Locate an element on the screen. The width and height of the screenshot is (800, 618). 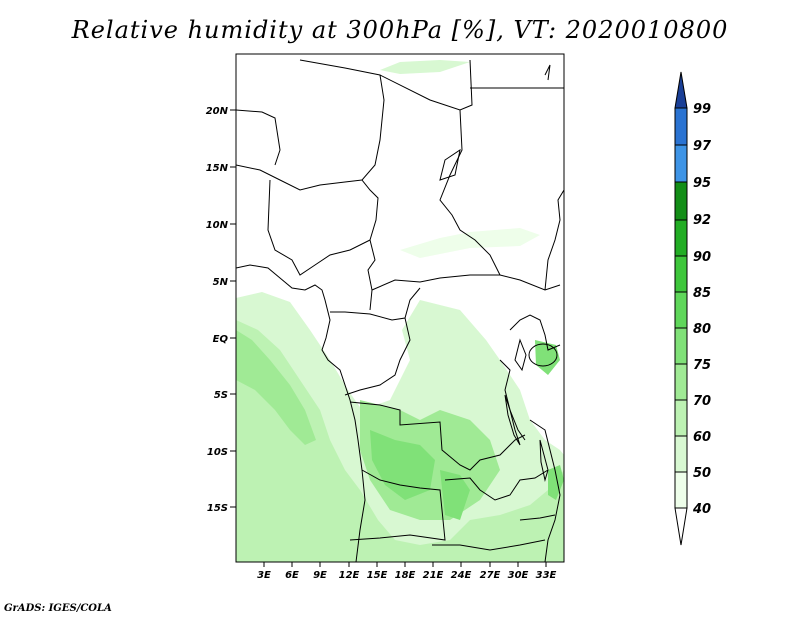
lon-label: 24E is located at coordinates (461, 575).